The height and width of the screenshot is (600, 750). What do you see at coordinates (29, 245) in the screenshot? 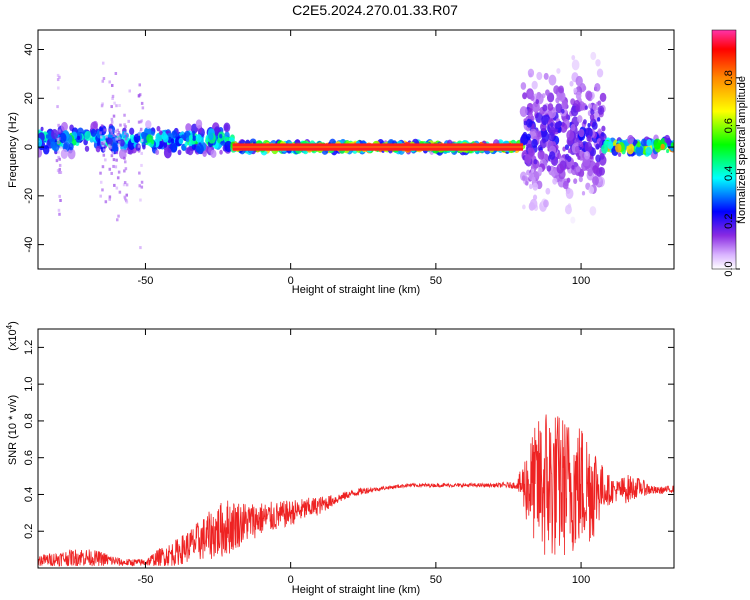
I see `y-tick-label: -40` at bounding box center [29, 245].